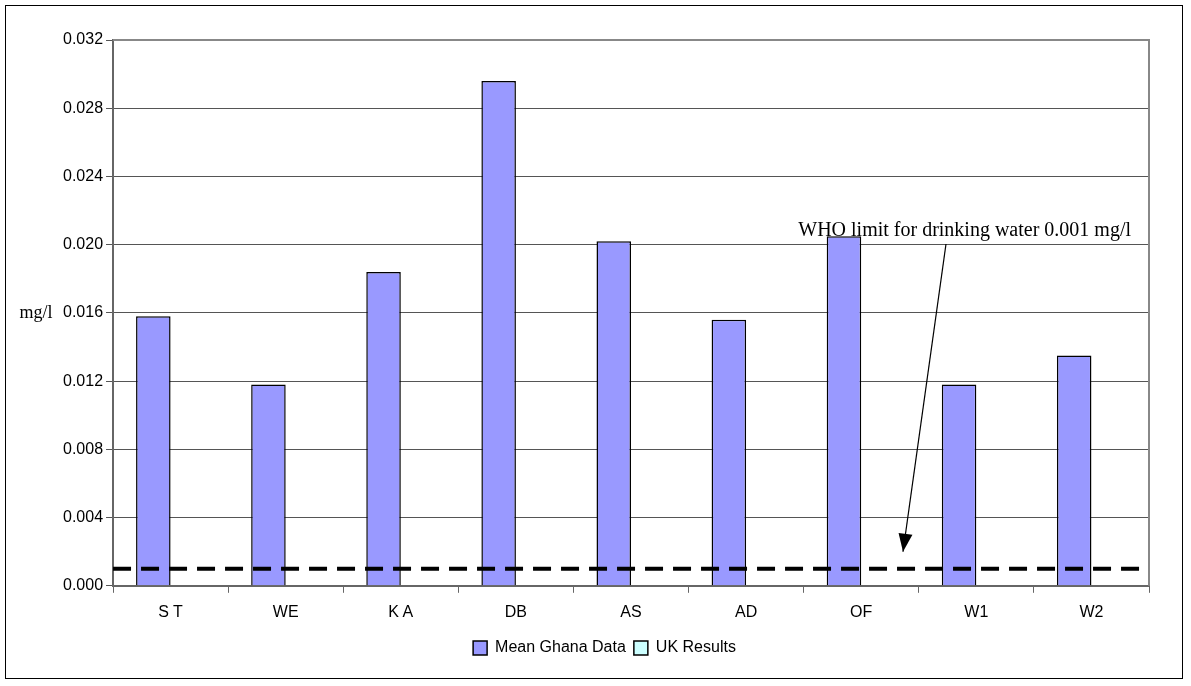 The width and height of the screenshot is (1191, 686). I want to click on y-tick-label: 0.028, so click(83, 107).